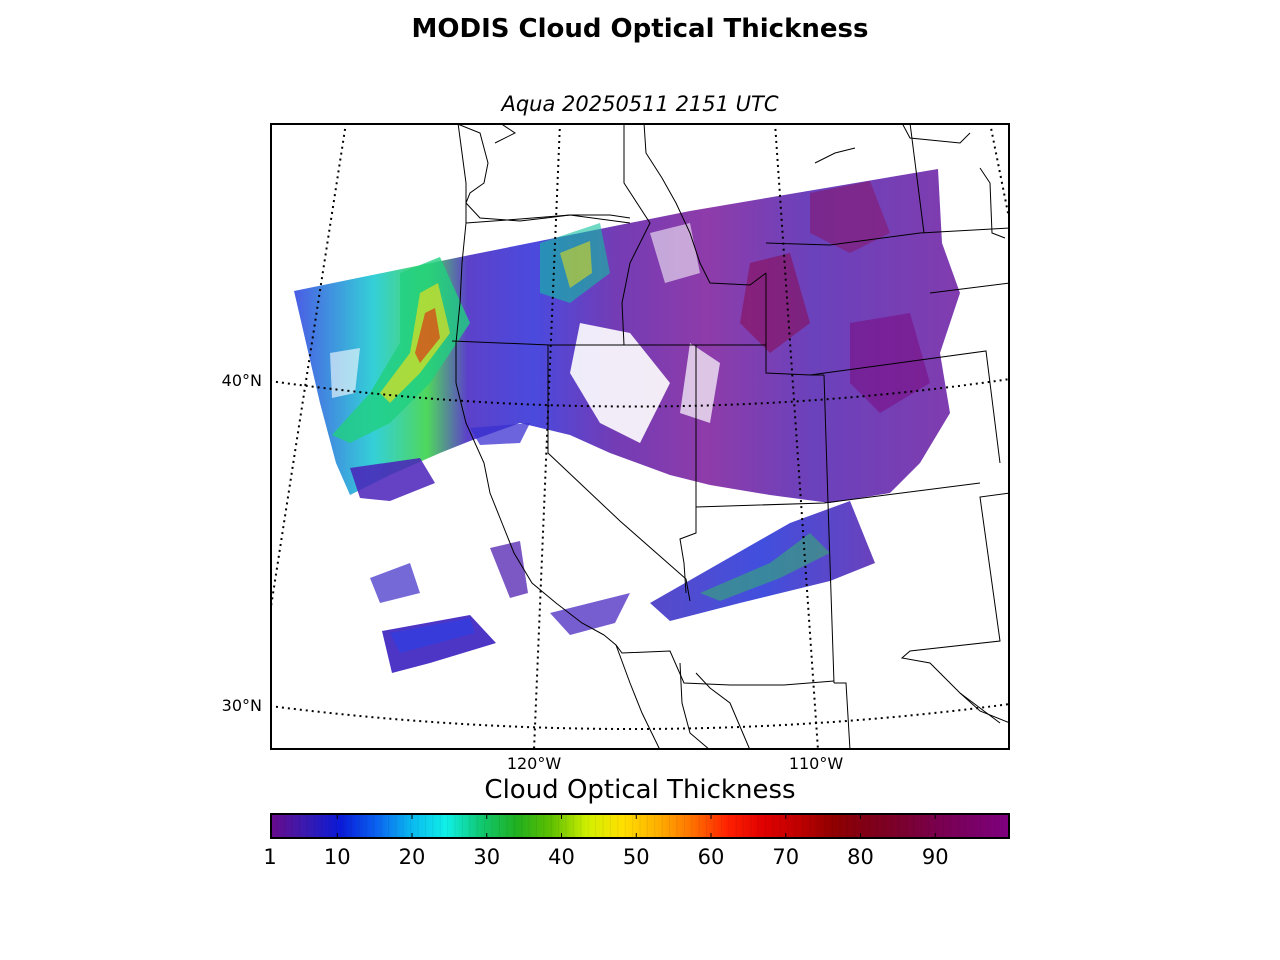  What do you see at coordinates (241, 380) in the screenshot?
I see `lat-label-40n: 40°N` at bounding box center [241, 380].